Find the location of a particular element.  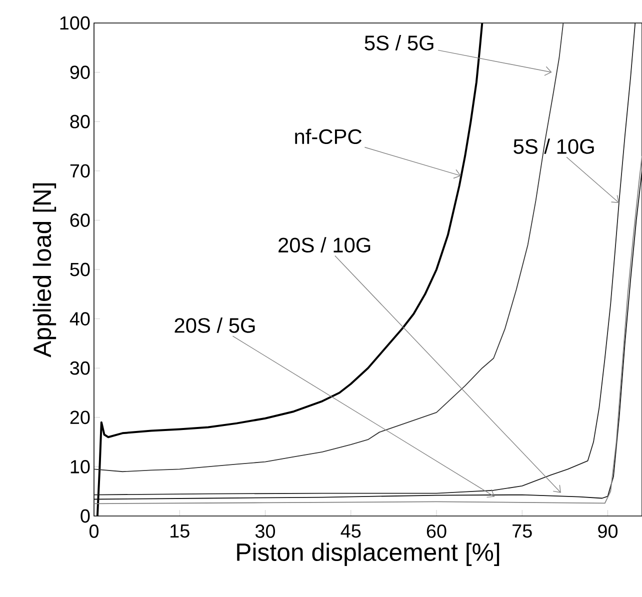

y-tick-label: 50 is located at coordinates (80, 269).